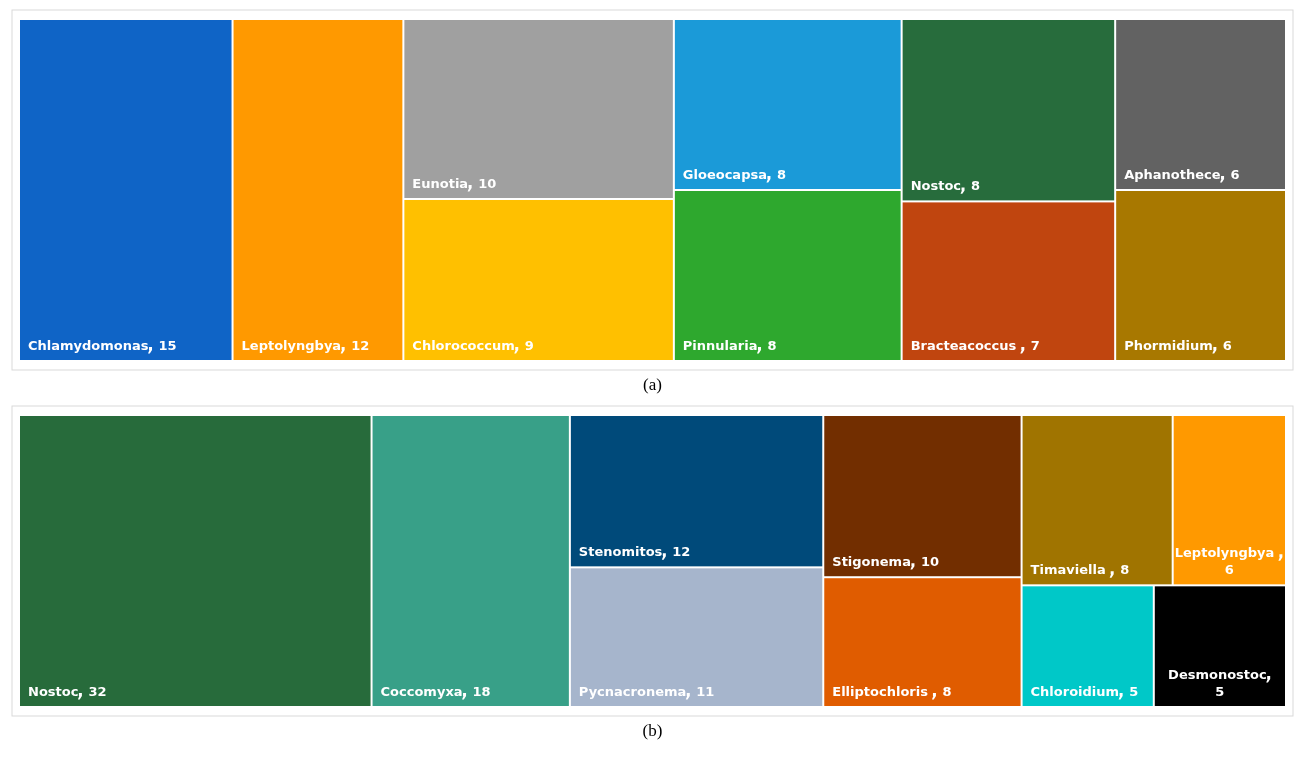 The height and width of the screenshot is (778, 1305). Describe the element at coordinates (97, 691) in the screenshot. I see `data-label: 32` at that location.